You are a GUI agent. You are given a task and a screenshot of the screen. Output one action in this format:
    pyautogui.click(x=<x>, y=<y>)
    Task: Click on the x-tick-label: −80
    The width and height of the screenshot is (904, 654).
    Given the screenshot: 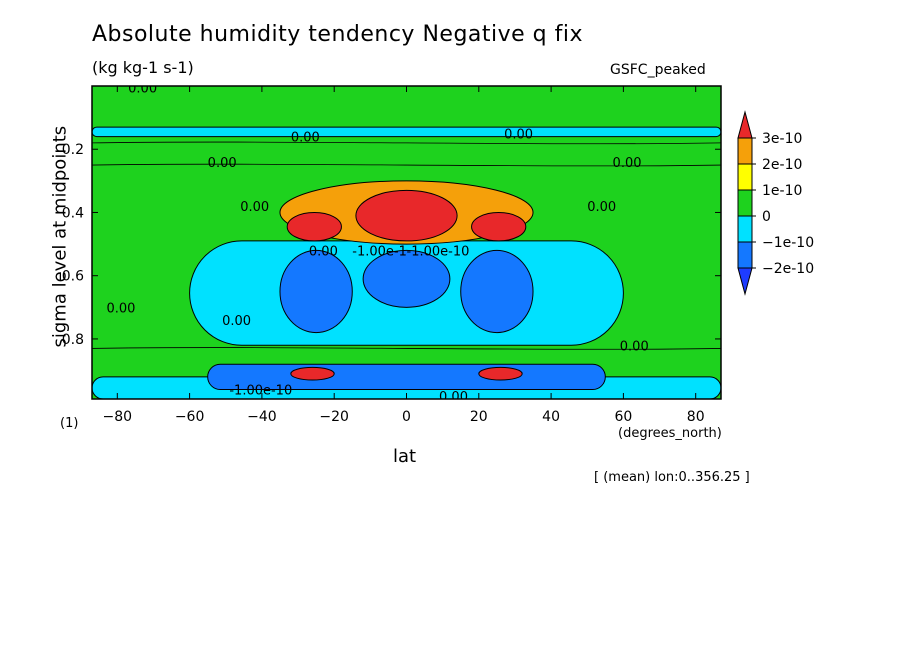 What is the action you would take?
    pyautogui.click(x=118, y=417)
    